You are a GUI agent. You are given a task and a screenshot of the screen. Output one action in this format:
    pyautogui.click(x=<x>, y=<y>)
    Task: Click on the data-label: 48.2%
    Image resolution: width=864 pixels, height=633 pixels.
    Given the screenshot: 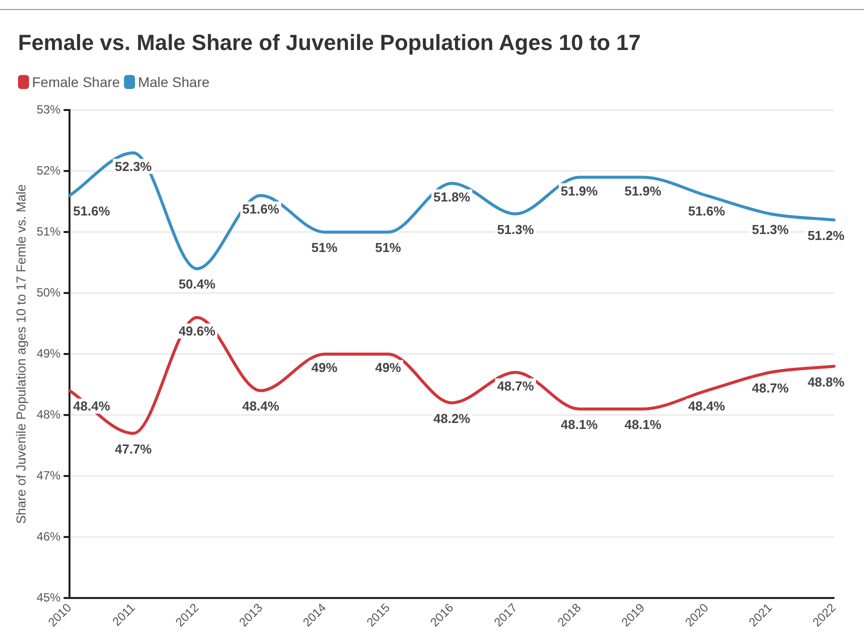 What is the action you would take?
    pyautogui.click(x=452, y=418)
    